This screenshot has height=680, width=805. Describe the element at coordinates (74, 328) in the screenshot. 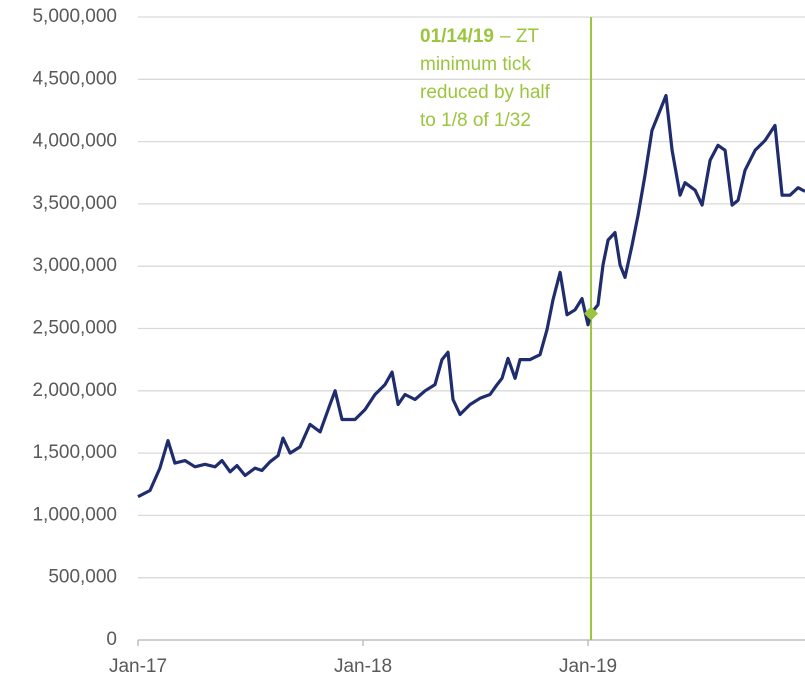

I see `y-tick-label: 2,500,000` at that location.